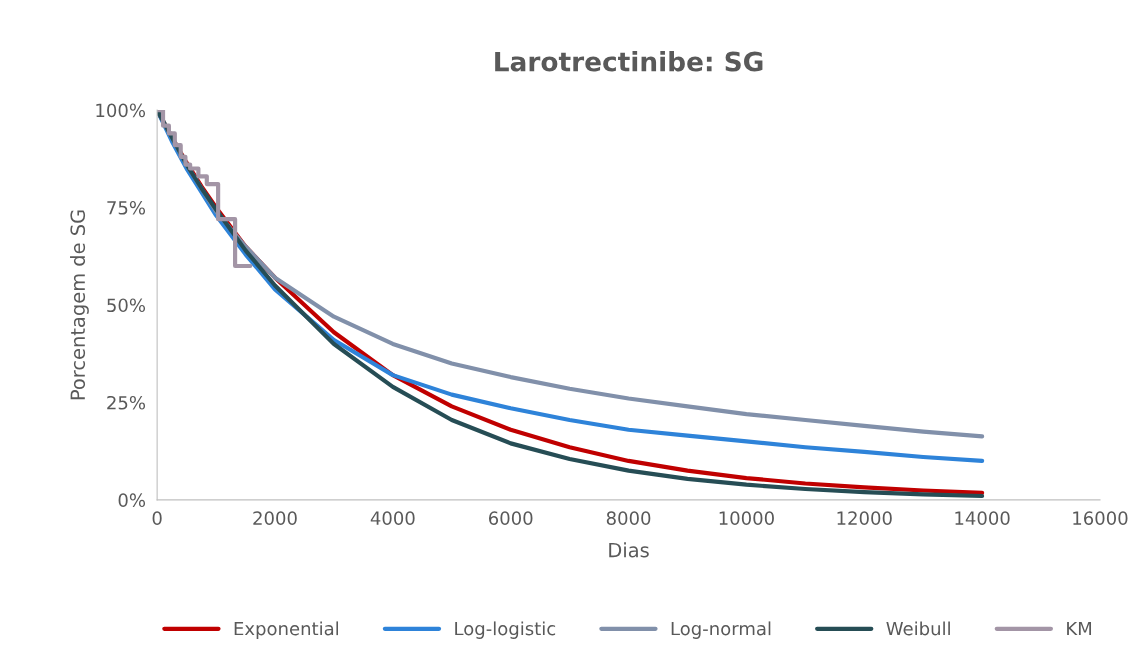 The height and width of the screenshot is (671, 1147). What do you see at coordinates (864, 518) in the screenshot?
I see `x-tick-label: 12000` at bounding box center [864, 518].